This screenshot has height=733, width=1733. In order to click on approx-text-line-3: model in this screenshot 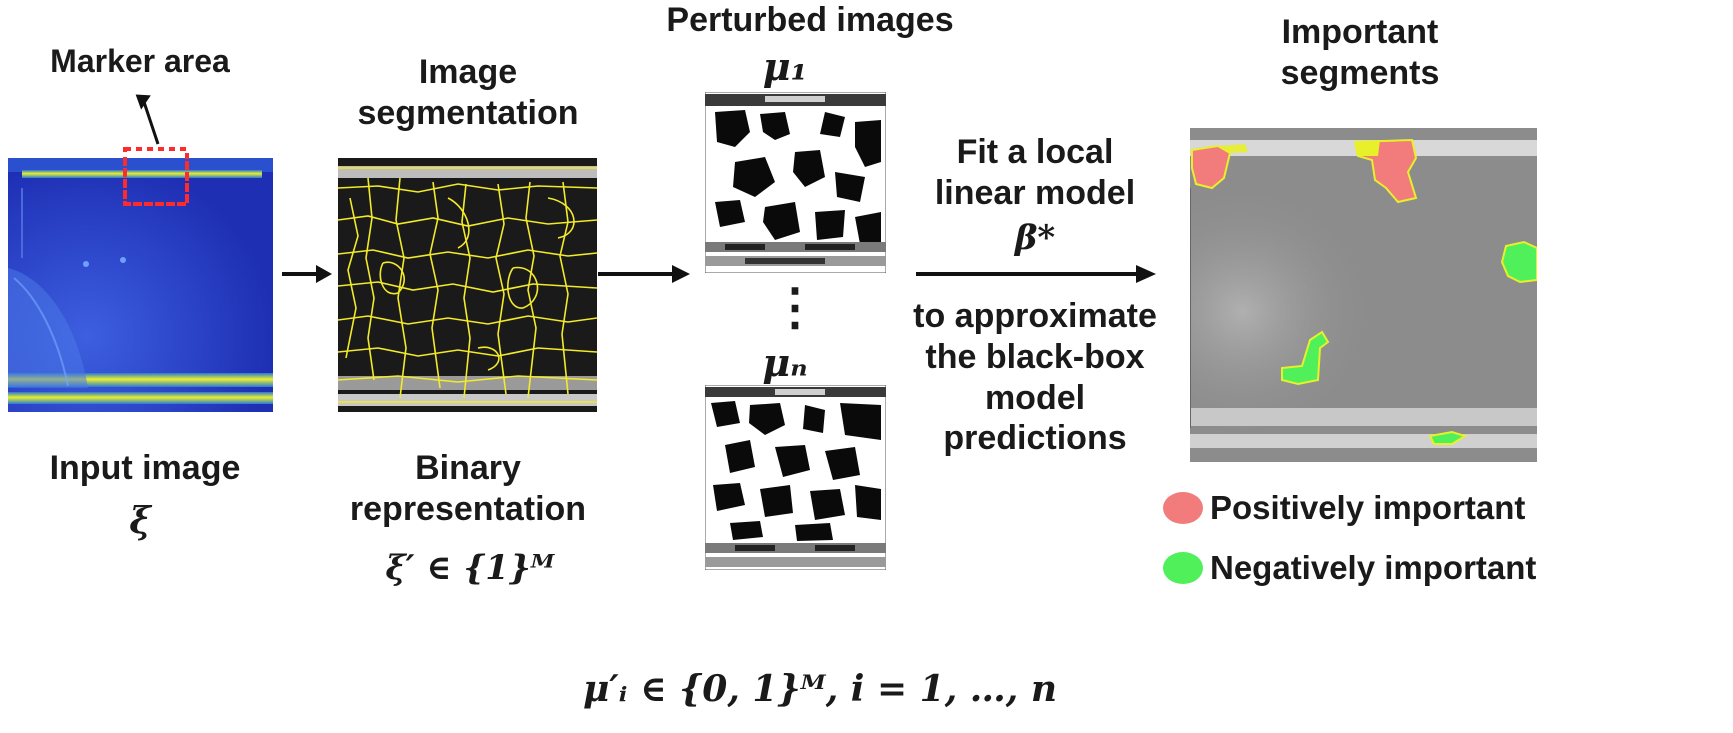, I will do `click(1035, 397)`.